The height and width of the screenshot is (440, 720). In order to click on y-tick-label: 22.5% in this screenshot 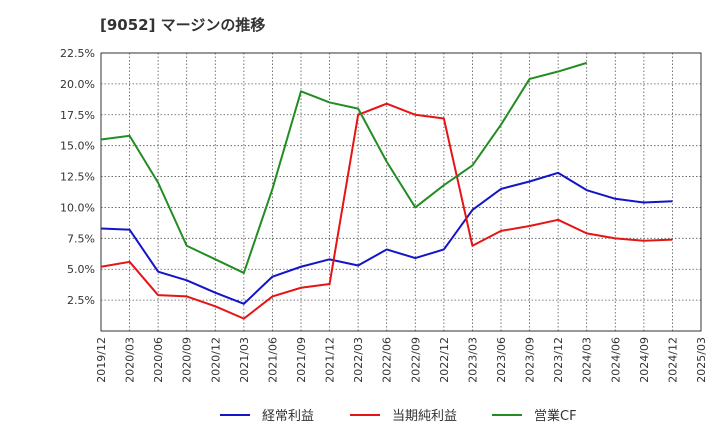, I will do `click(77, 53)`.